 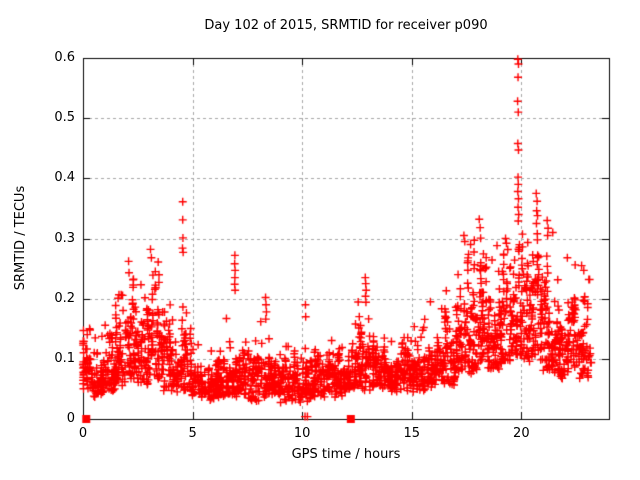 What do you see at coordinates (83, 433) in the screenshot?
I see `x-tick-label: 0` at bounding box center [83, 433].